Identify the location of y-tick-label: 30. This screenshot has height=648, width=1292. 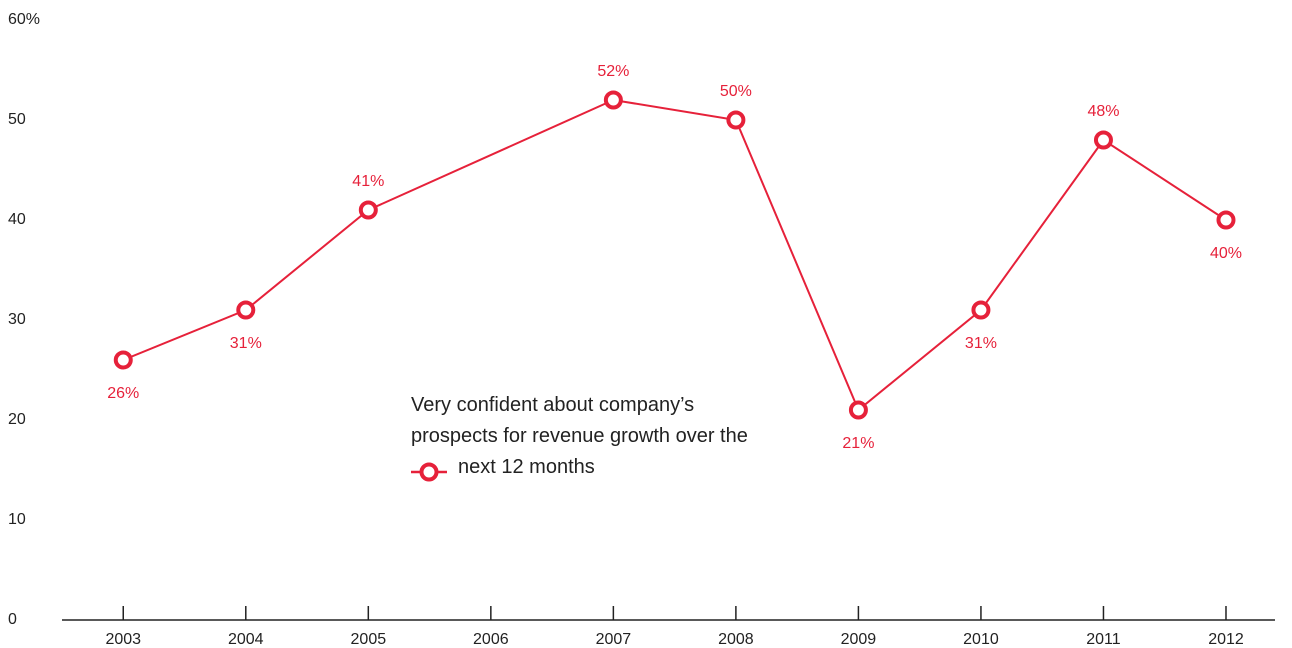
(17, 319).